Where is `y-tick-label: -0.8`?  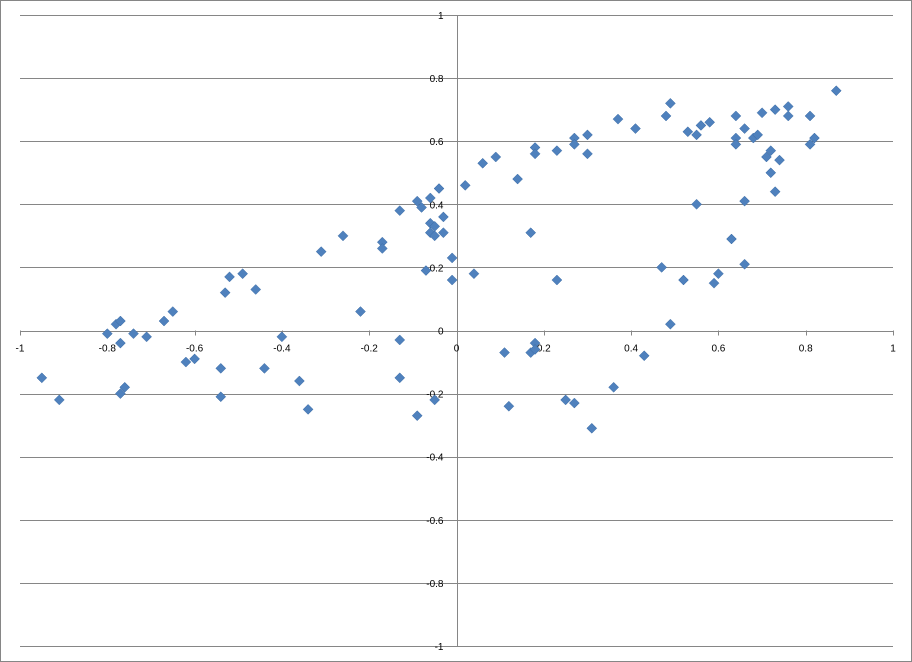
y-tick-label: -0.8 is located at coordinates (435, 584).